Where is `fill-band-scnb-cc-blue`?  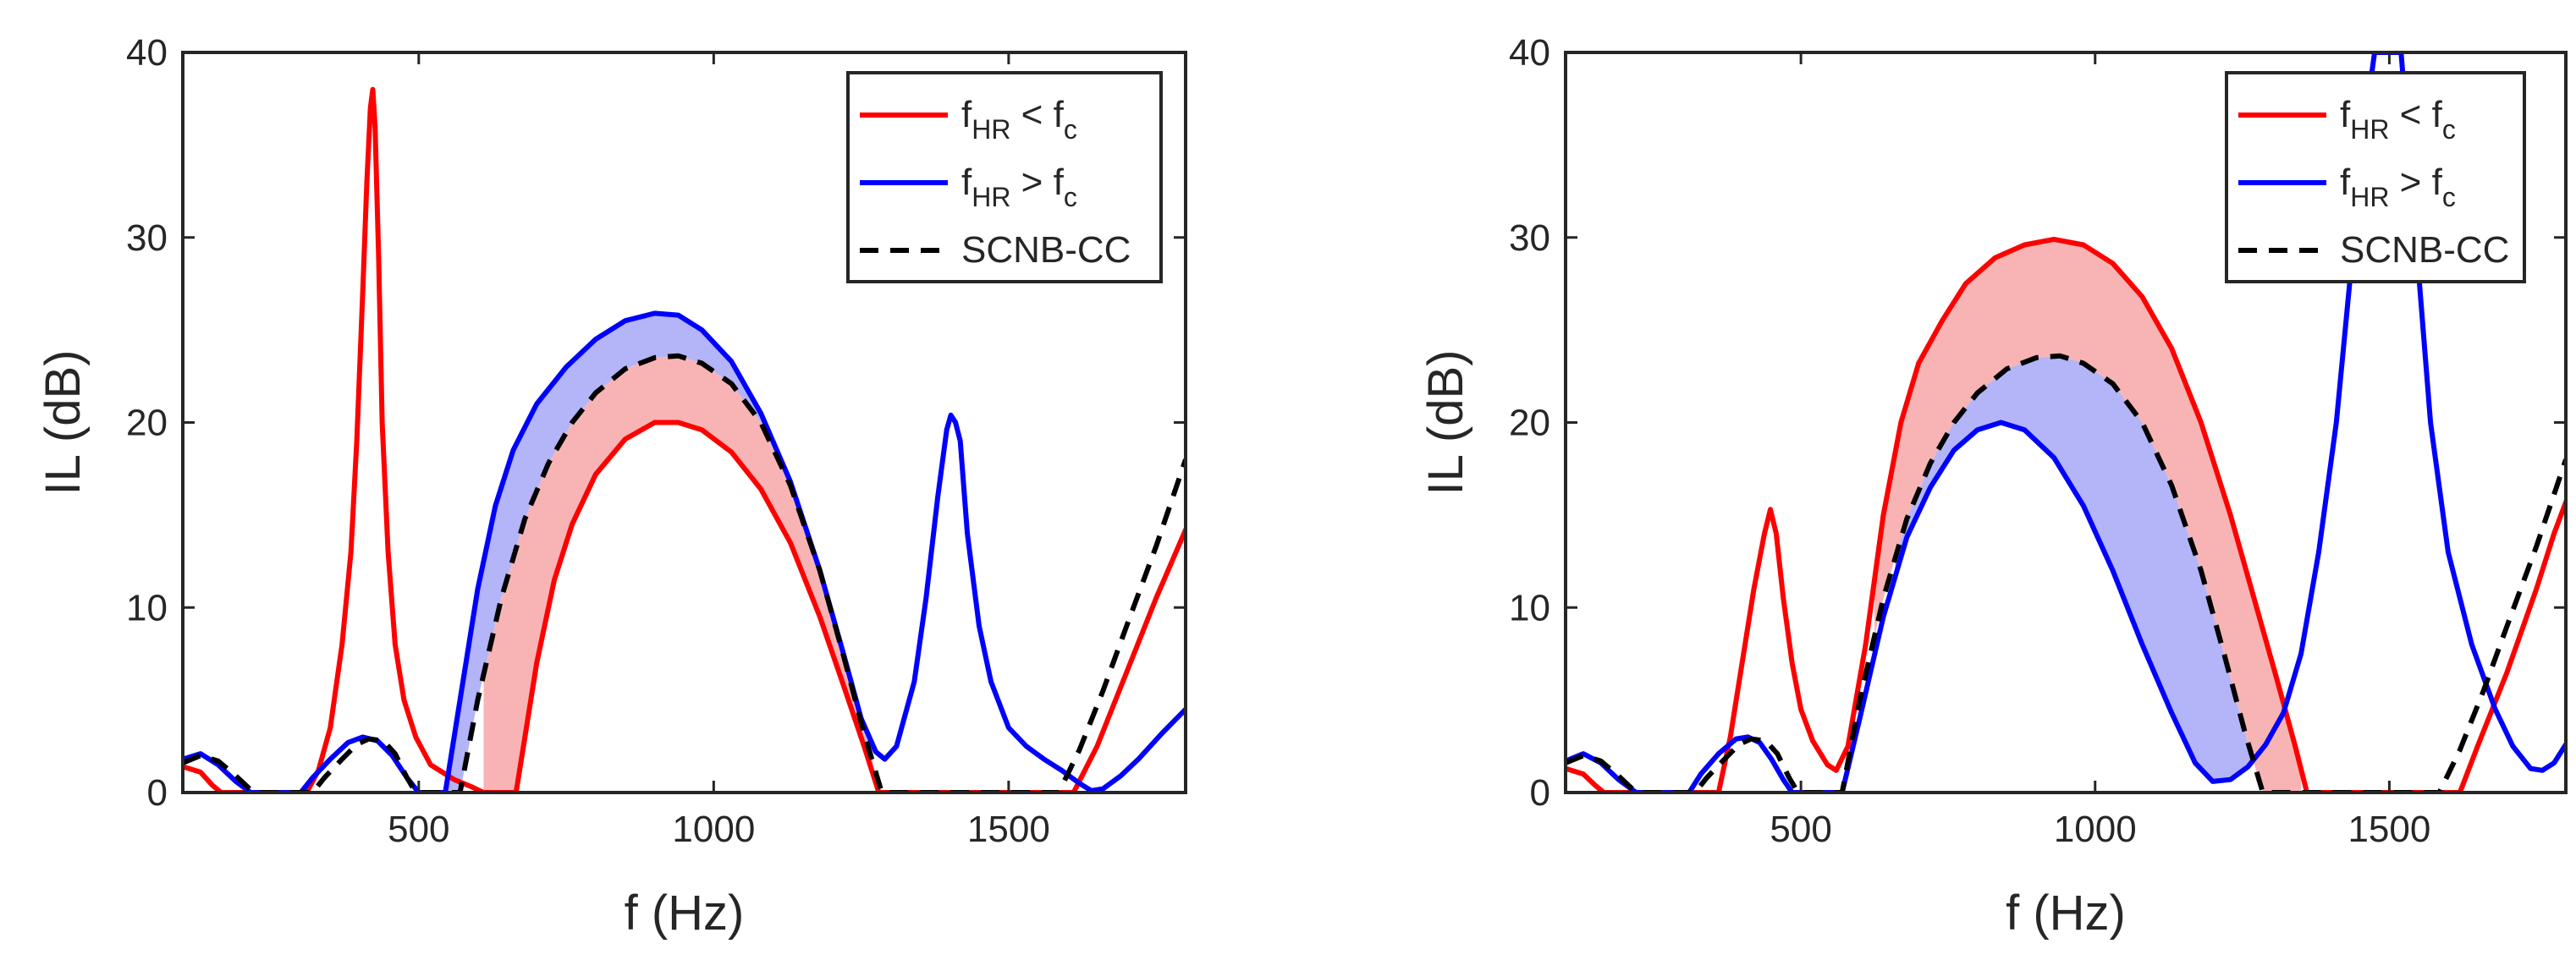
fill-band-scnb-cc-blue is located at coordinates (2077, 568).